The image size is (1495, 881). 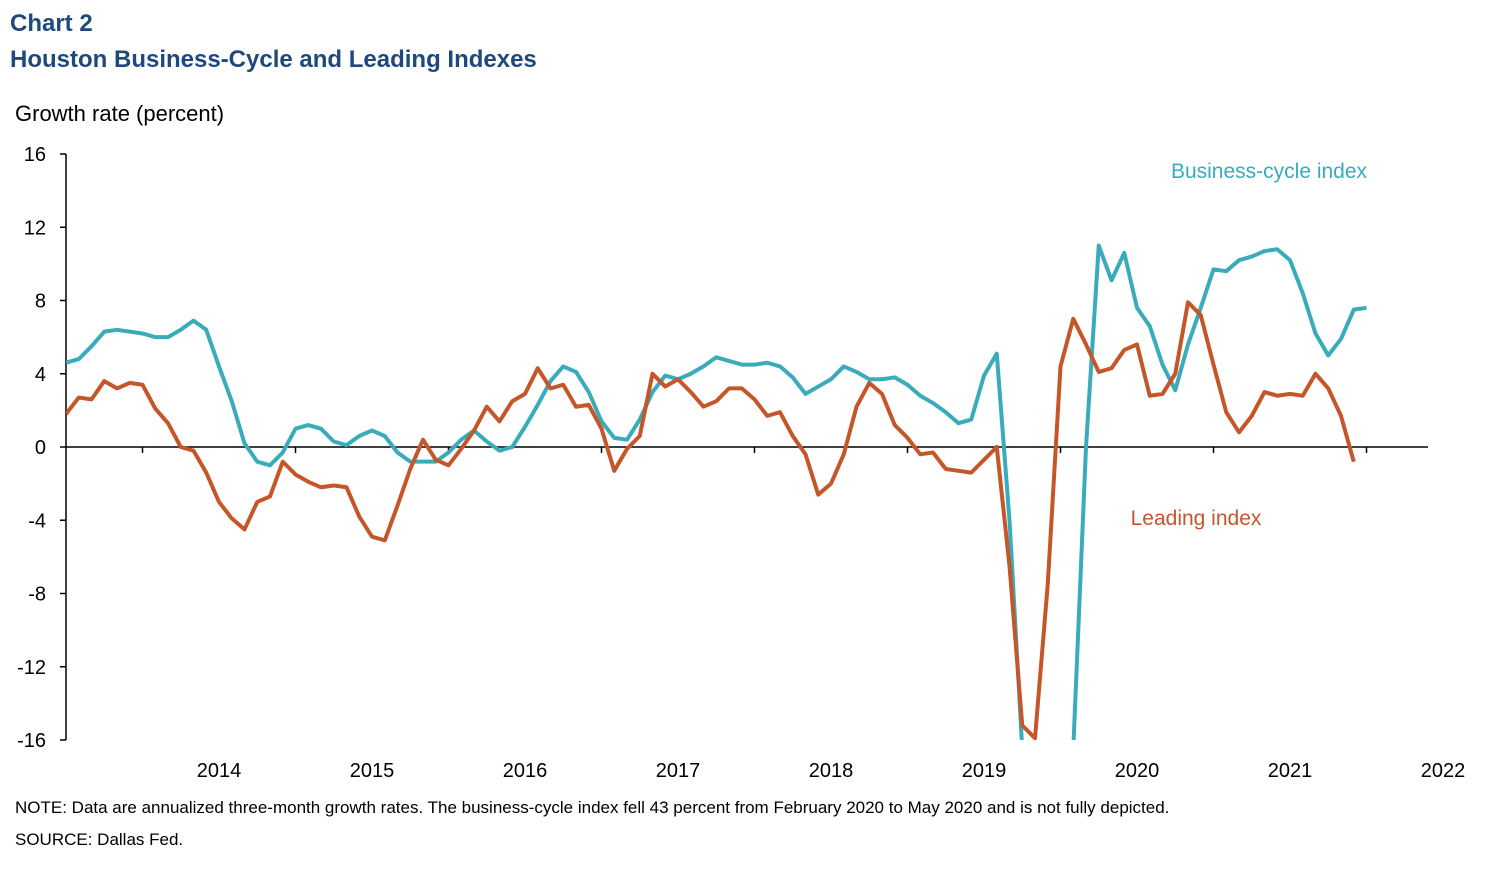 What do you see at coordinates (40, 375) in the screenshot?
I see `y-tick-label: 4` at bounding box center [40, 375].